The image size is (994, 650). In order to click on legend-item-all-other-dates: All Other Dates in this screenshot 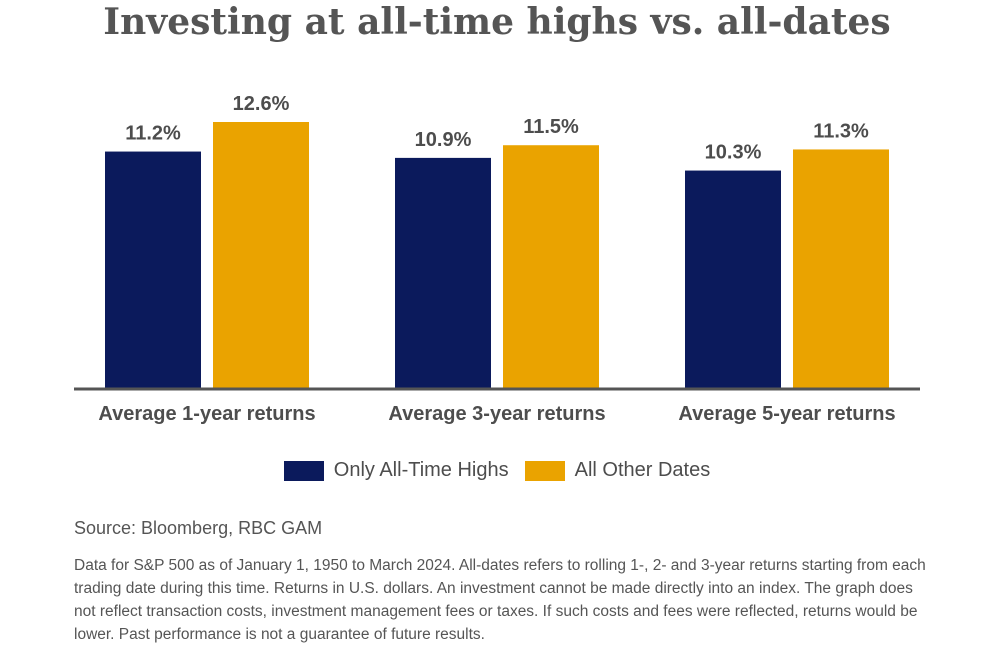, I will do `click(617, 470)`.